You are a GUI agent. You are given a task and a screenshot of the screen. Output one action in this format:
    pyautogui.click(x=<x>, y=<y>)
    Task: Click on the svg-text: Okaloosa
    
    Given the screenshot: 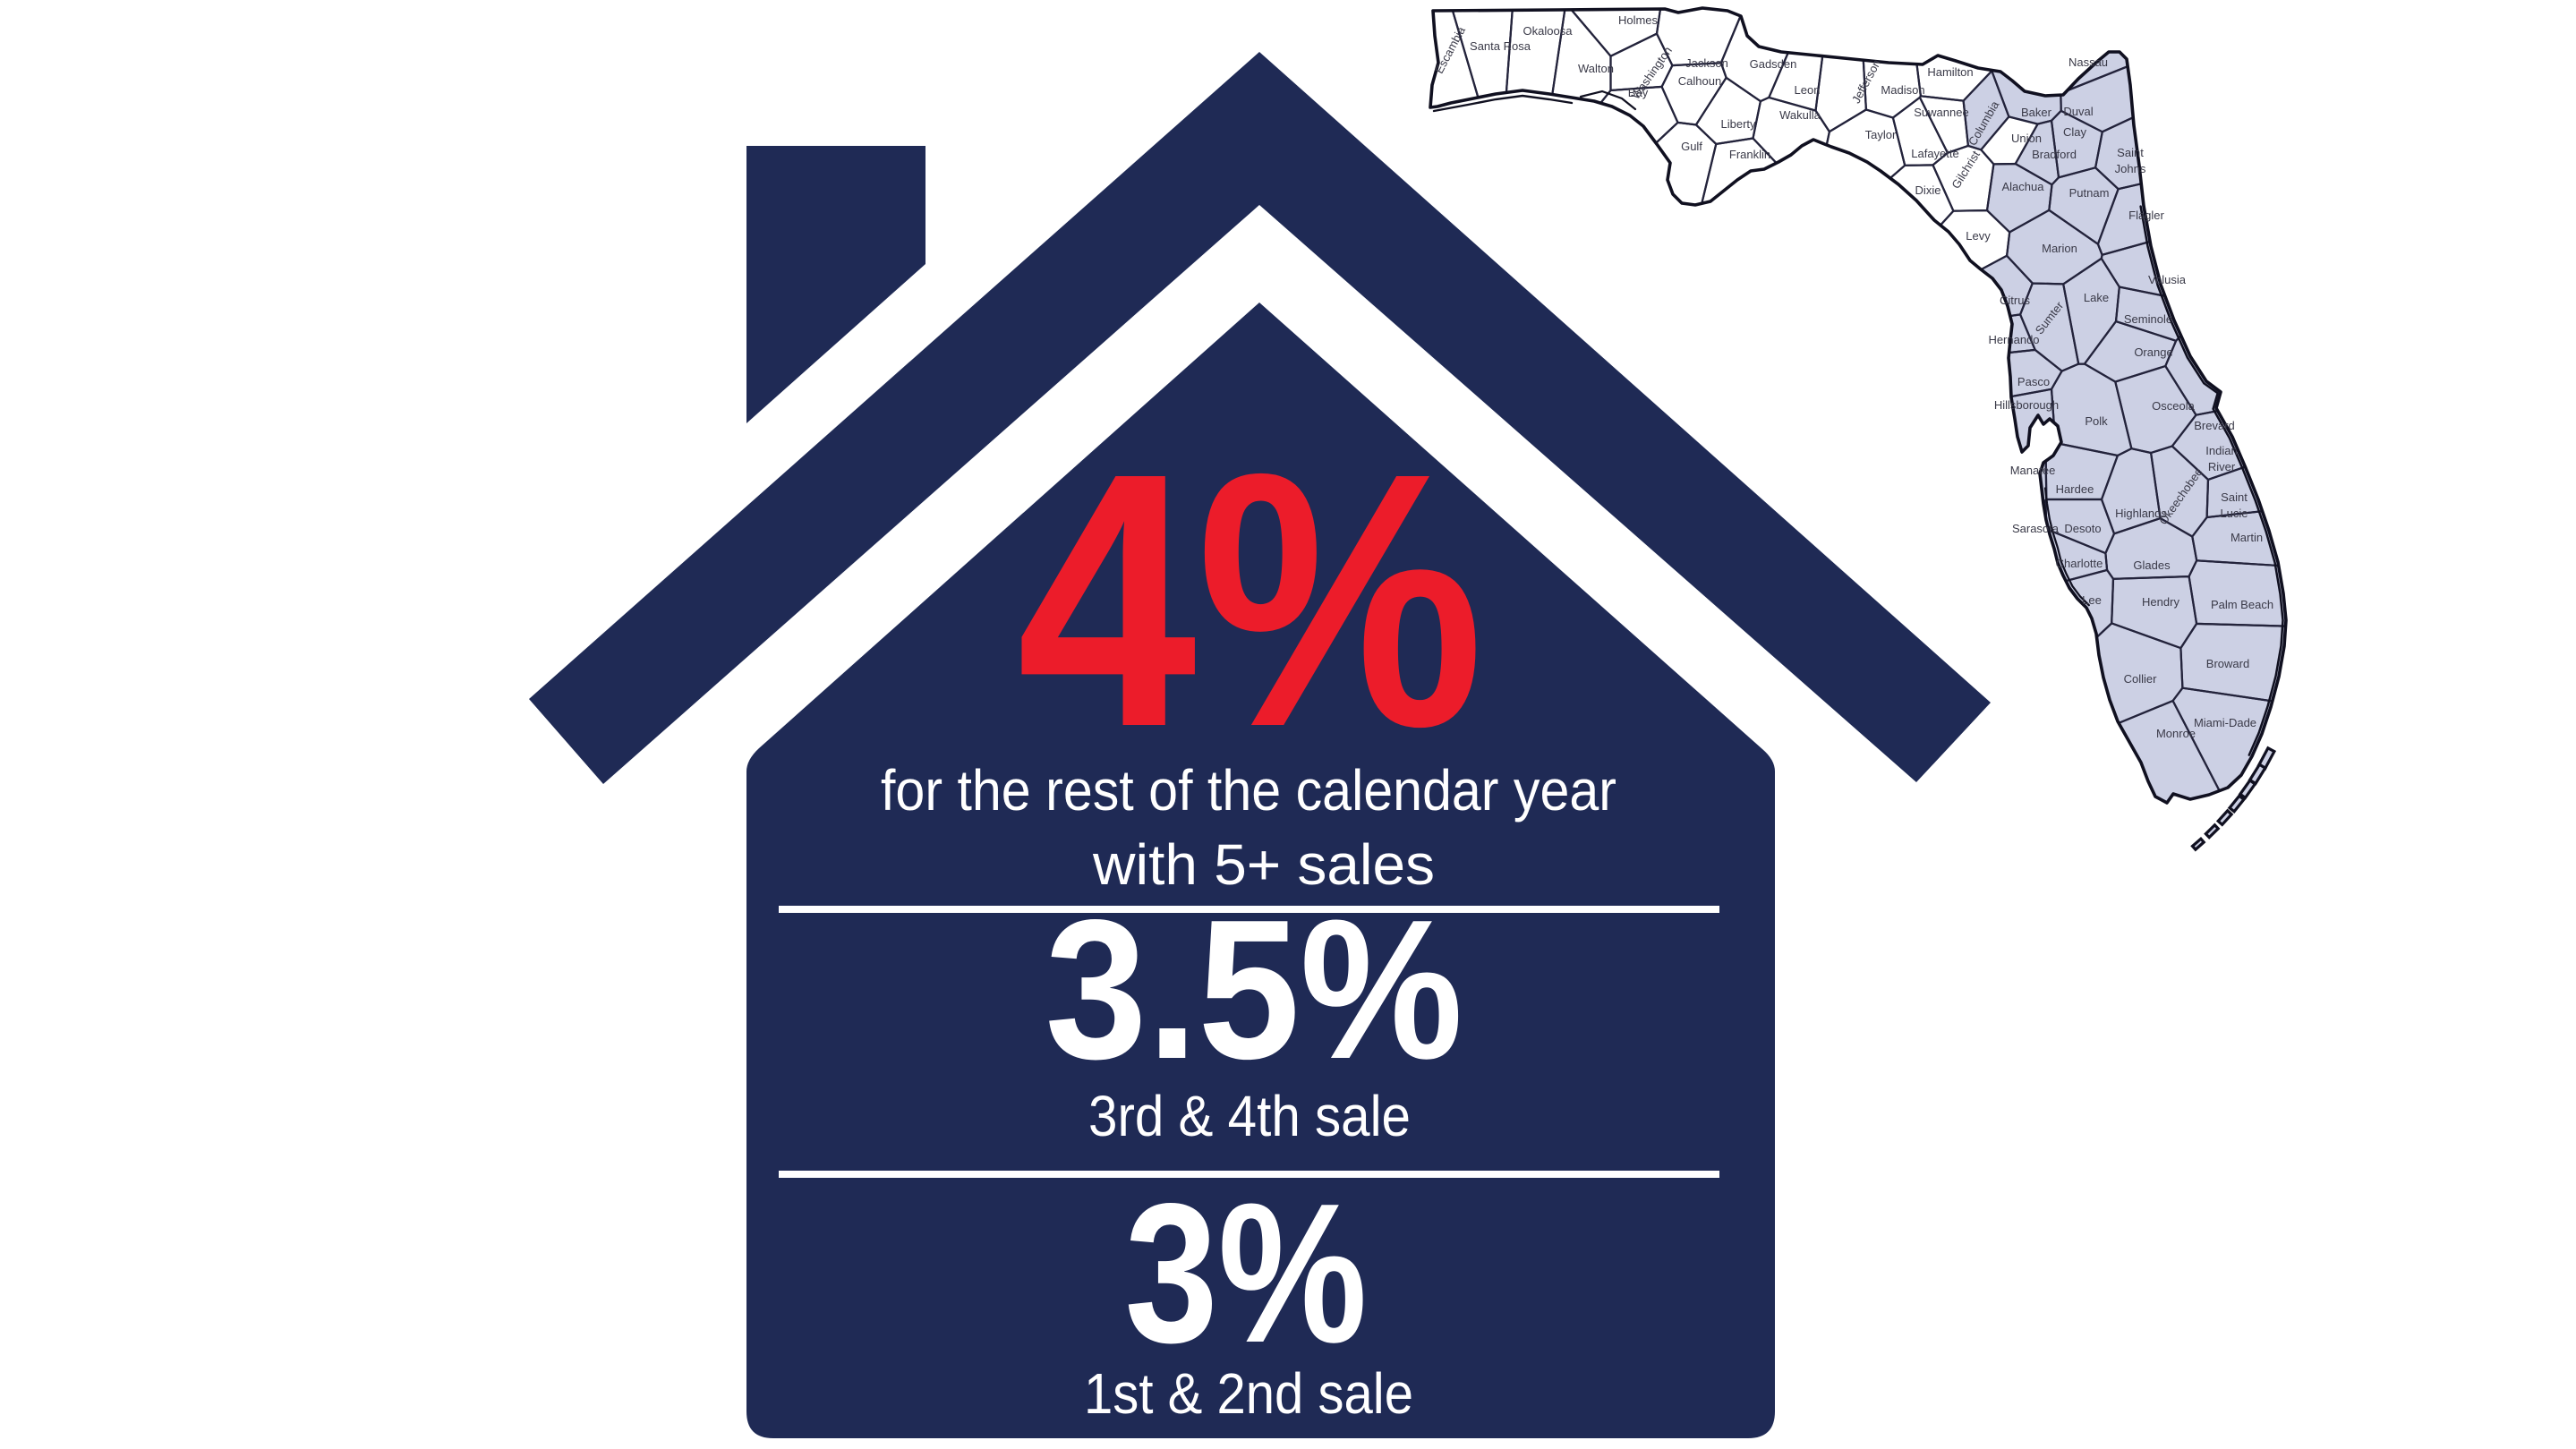 What is the action you would take?
    pyautogui.click(x=1548, y=31)
    